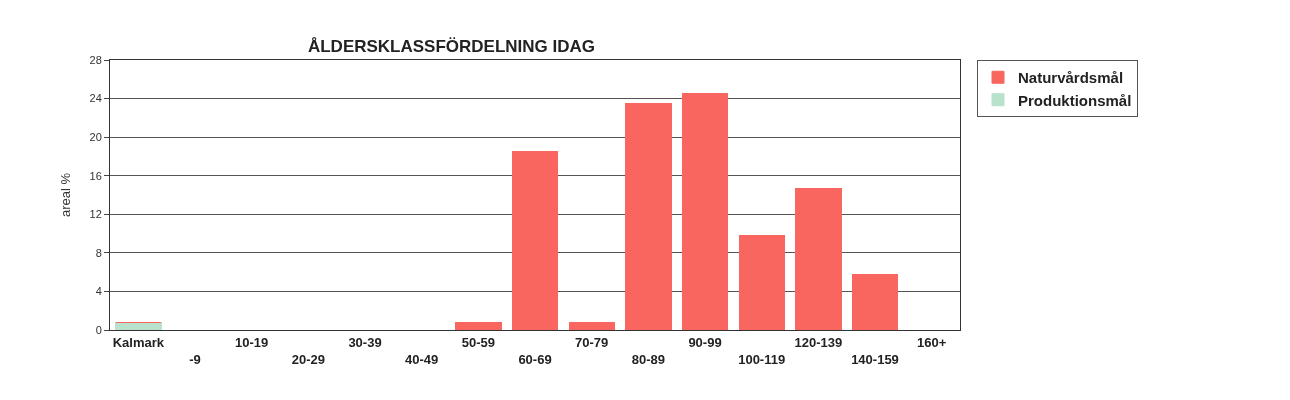  What do you see at coordinates (592, 342) in the screenshot?
I see `x-tick-label: 70-79` at bounding box center [592, 342].